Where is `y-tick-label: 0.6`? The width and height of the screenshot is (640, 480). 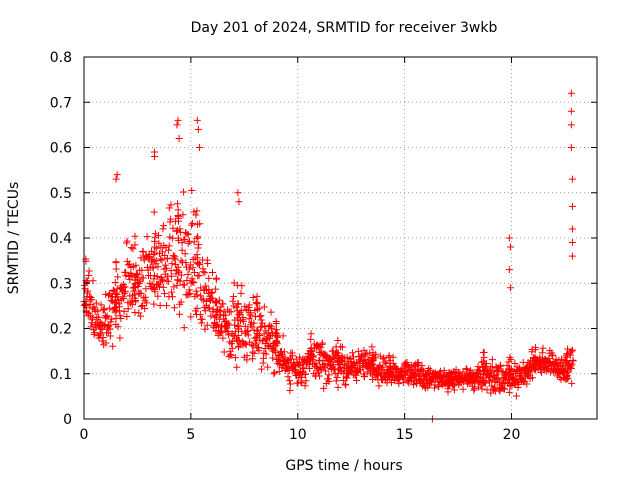 y-tick-label: 0.6 is located at coordinates (61, 149).